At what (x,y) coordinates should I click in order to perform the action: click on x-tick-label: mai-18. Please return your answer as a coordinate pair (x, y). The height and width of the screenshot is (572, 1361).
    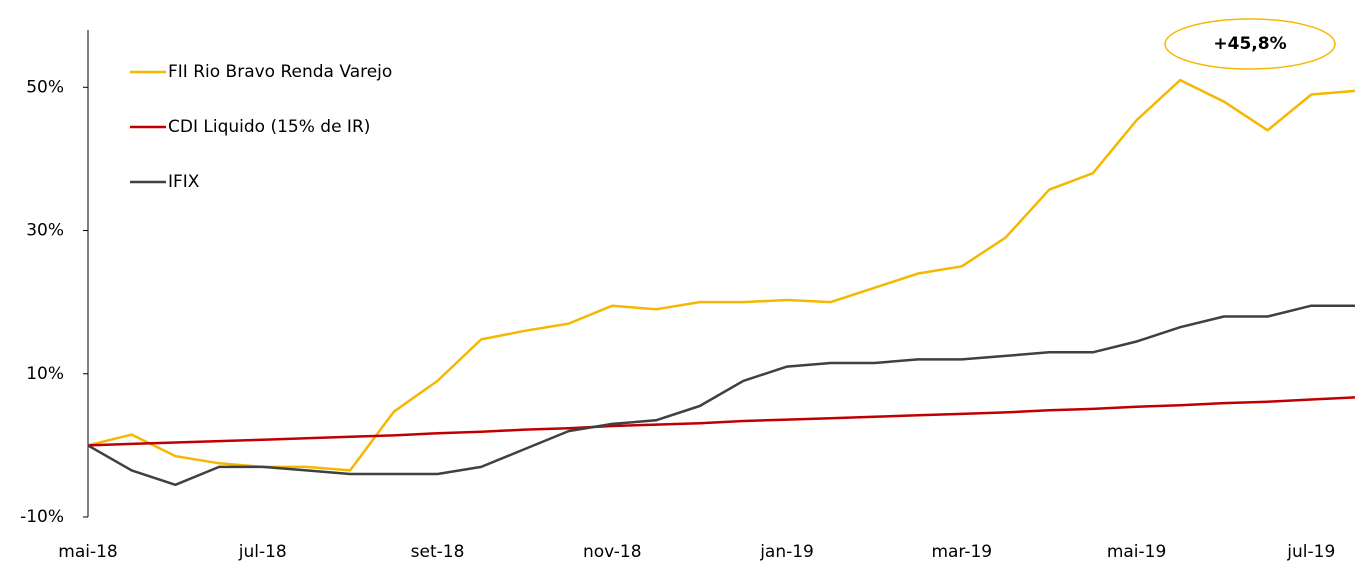
    Looking at the image, I should click on (87, 552).